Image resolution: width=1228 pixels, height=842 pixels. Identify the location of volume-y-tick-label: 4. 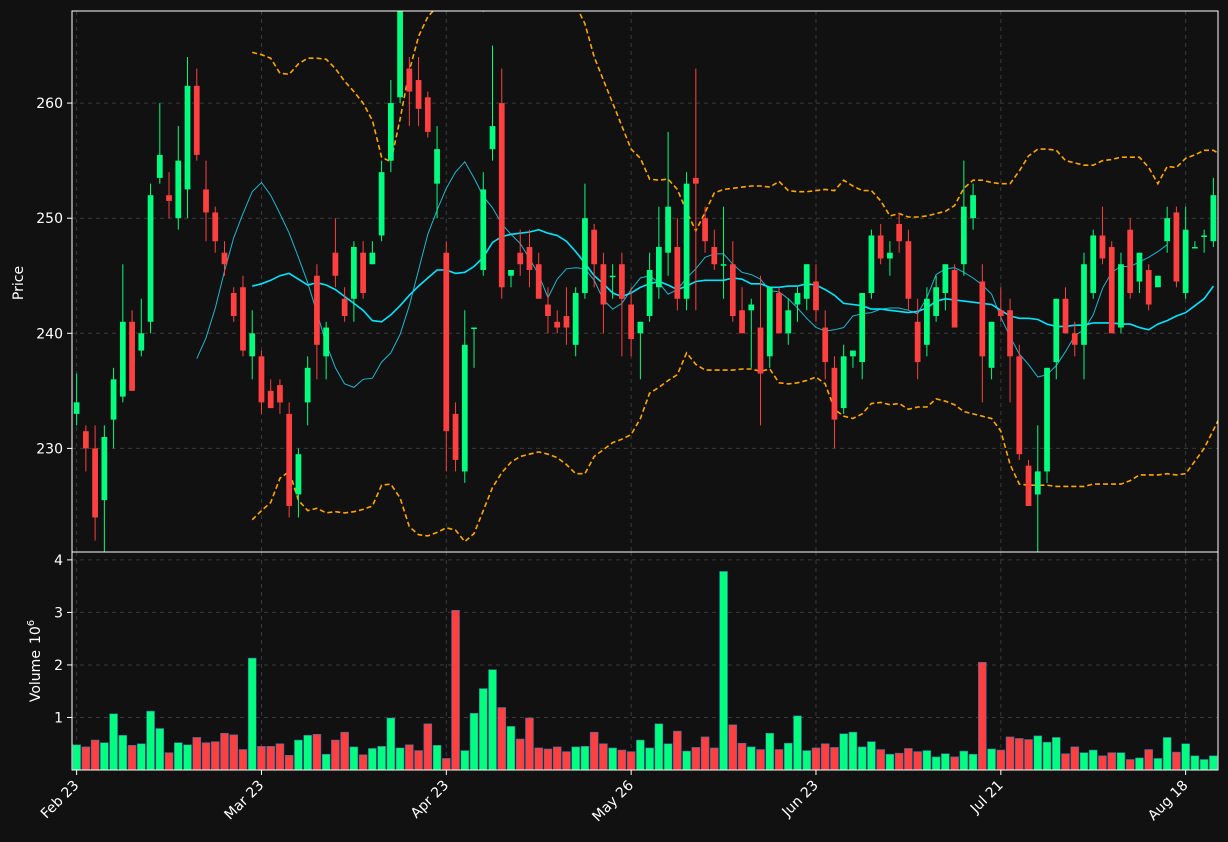
(58, 561).